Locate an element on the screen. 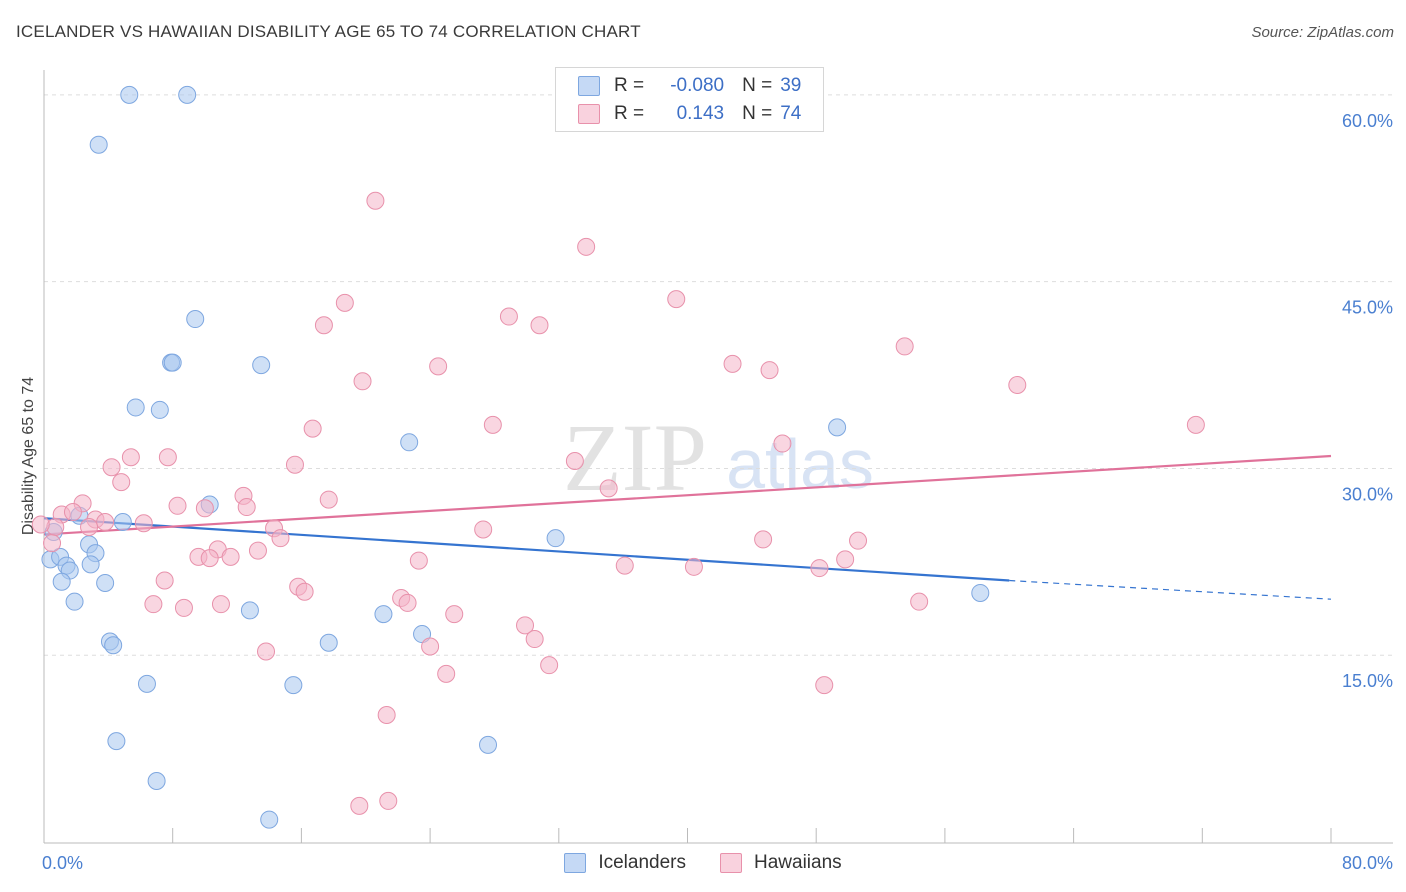 The width and height of the screenshot is (1406, 892). n-label: N = is located at coordinates (757, 85).